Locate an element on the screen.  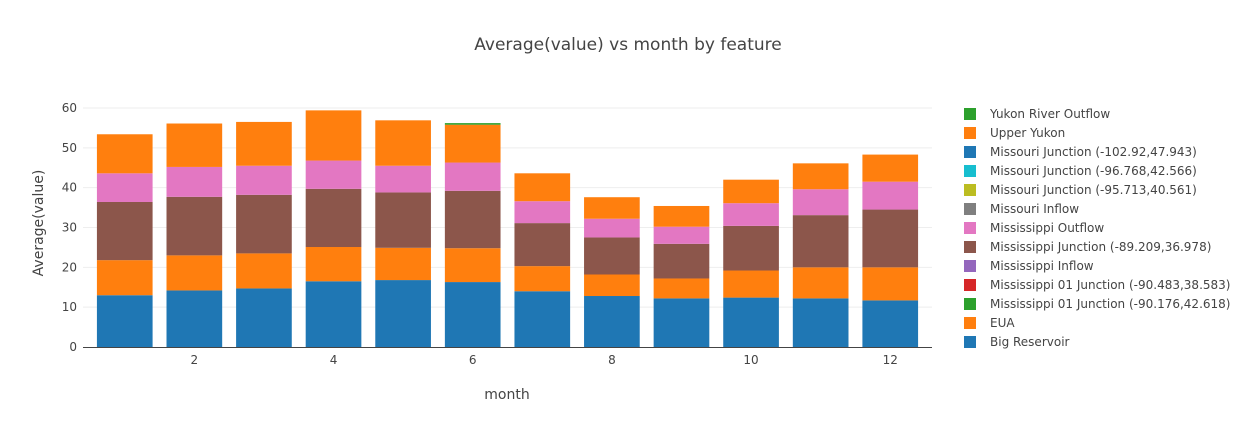
legend-label: Upper Yukon is located at coordinates (1027, 133).